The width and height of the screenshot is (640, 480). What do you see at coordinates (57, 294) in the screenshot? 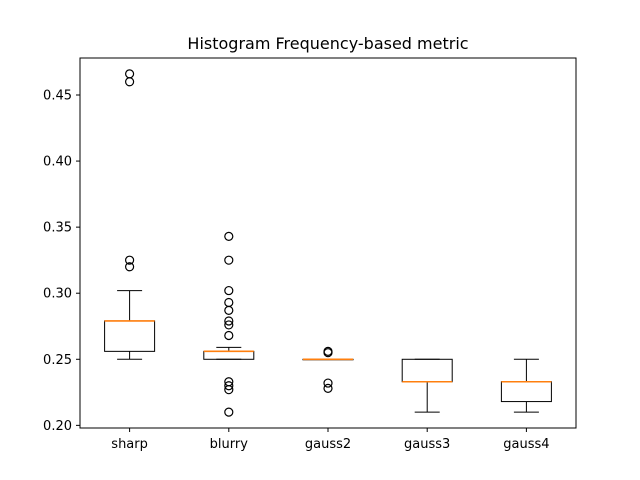
I see `y-tick-label: 0.30` at bounding box center [57, 294].